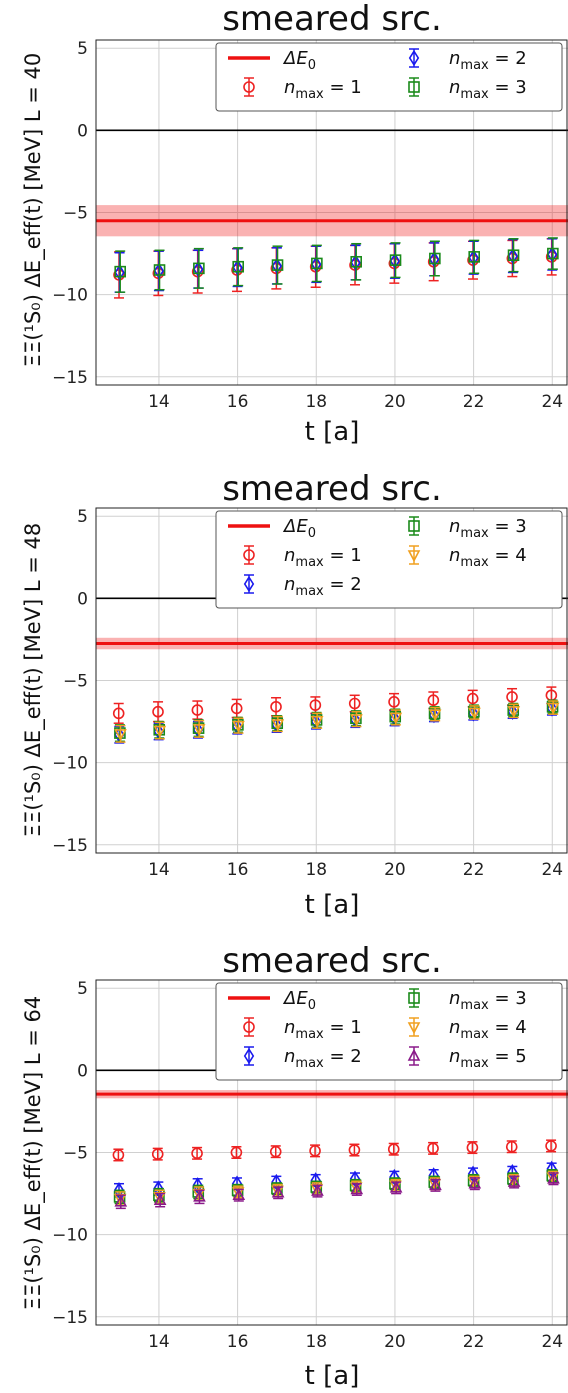 Image resolution: width=568 pixels, height=1393 pixels. I want to click on y-axis-label: ΞΞ(¹S₀) ΔE_eff(t) [MeV] L = 40, so click(33, 210).